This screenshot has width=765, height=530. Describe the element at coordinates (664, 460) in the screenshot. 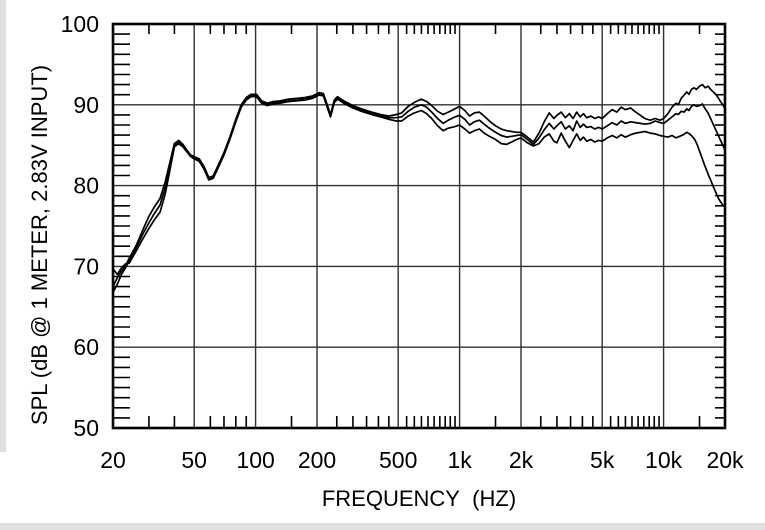

I see `x-tick-label: 10k` at that location.